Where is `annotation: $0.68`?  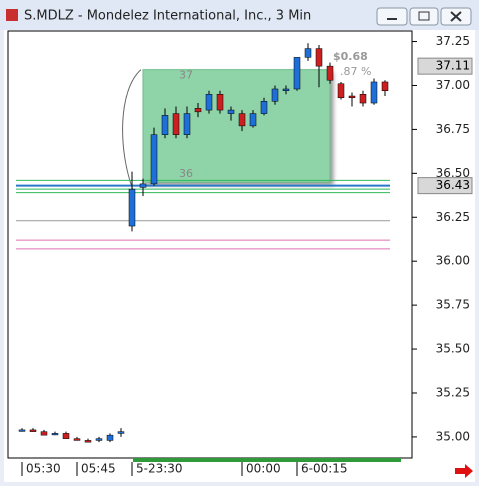 annotation: $0.68 is located at coordinates (350, 56).